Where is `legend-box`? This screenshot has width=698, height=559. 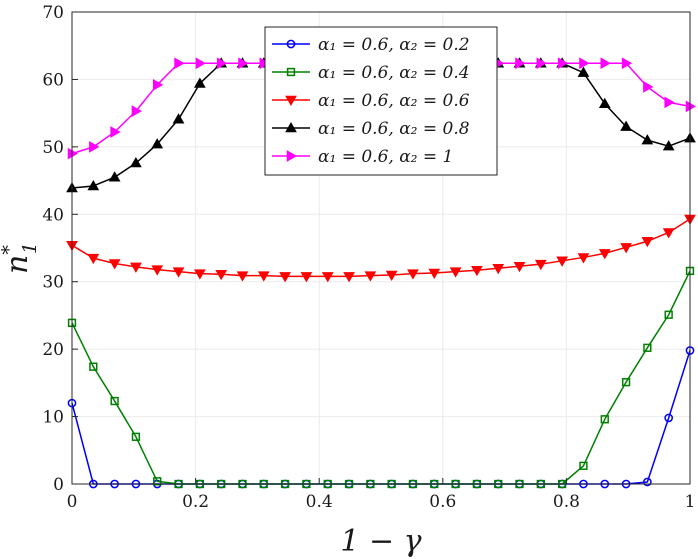
legend-box is located at coordinates (381, 101).